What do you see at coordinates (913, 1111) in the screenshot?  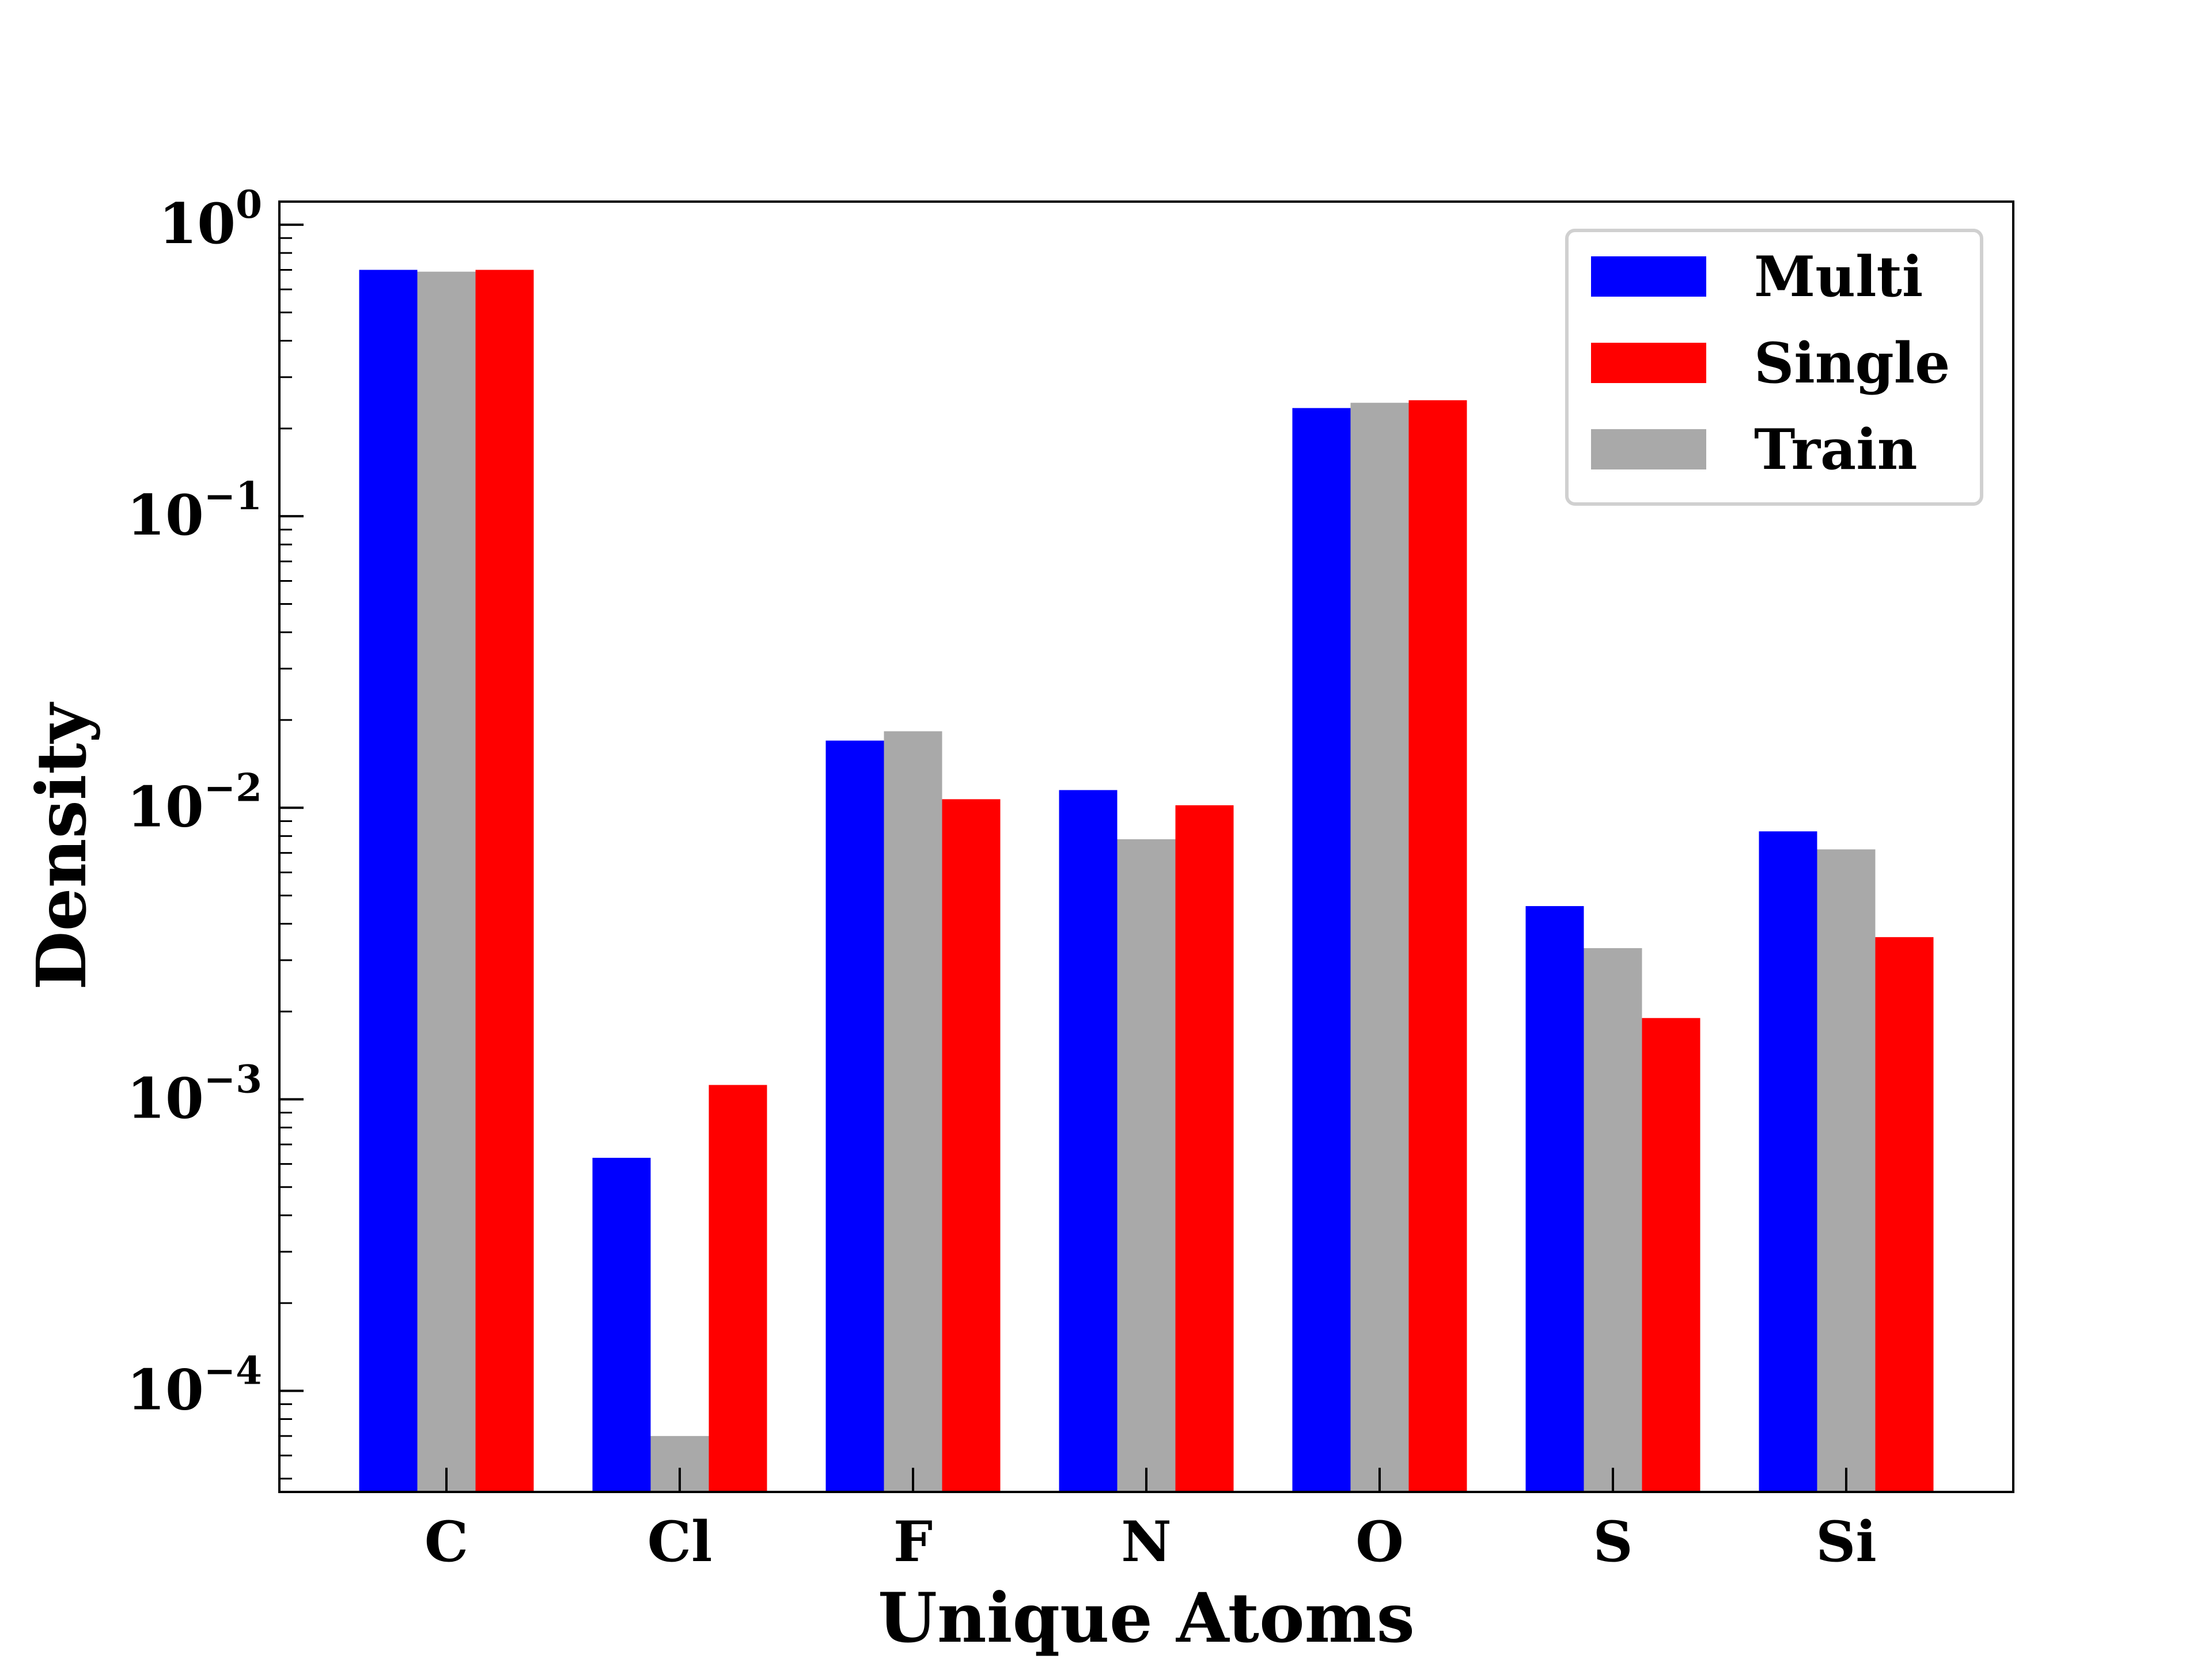 I see `bar-train-f` at bounding box center [913, 1111].